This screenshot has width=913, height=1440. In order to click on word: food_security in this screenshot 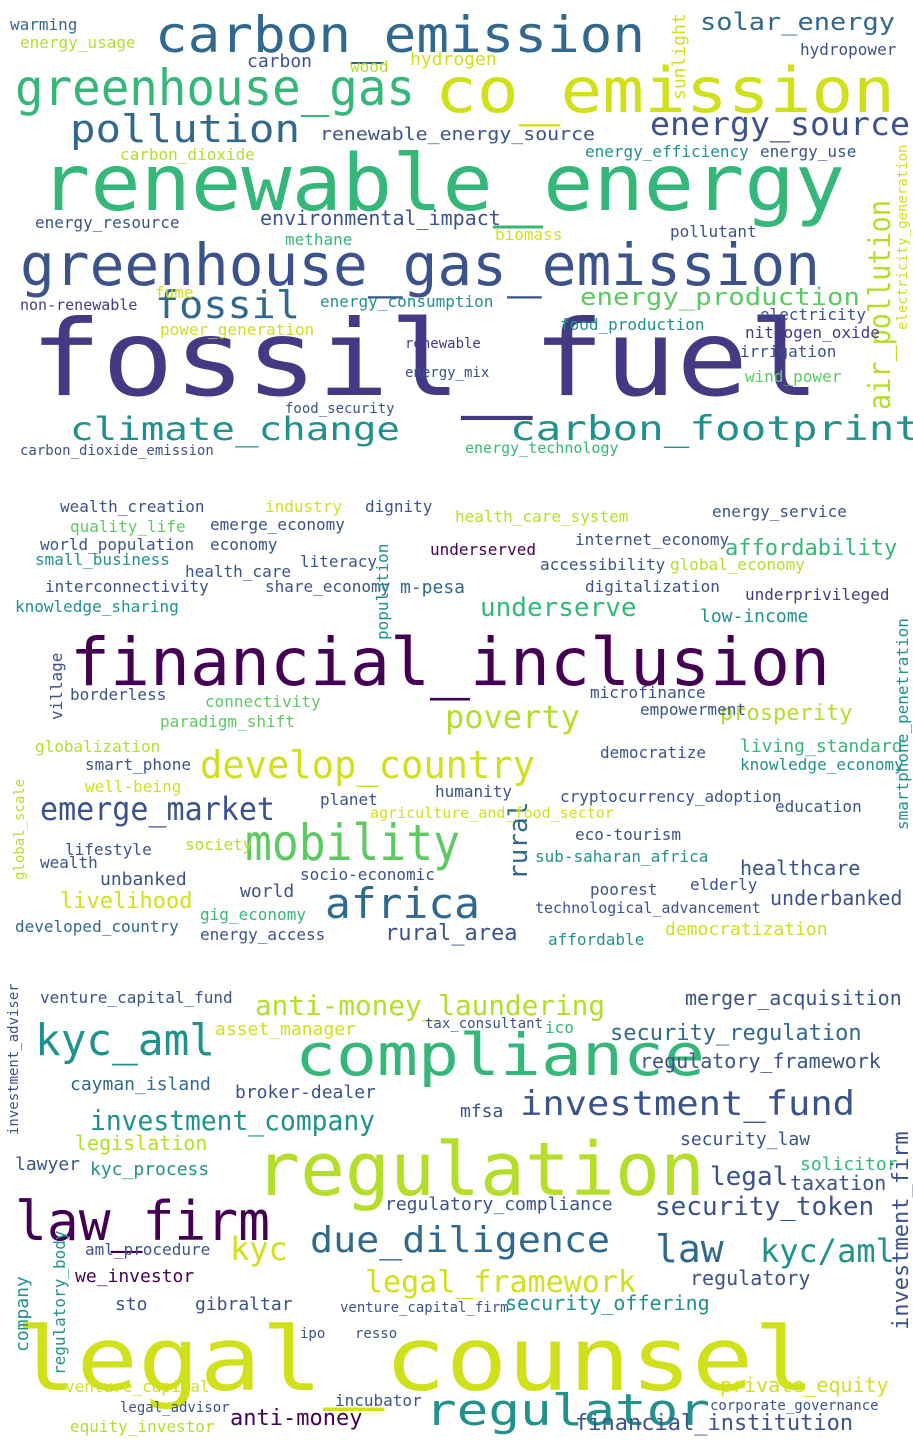, I will do `click(340, 409)`.